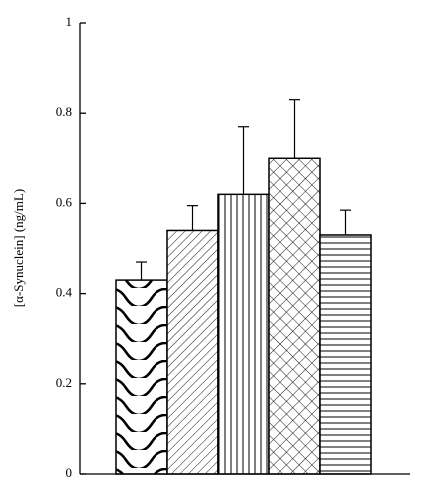  I want to click on y-ticks: 0 0.2 0.4 0.6 0.8 1, so click(71, 247).